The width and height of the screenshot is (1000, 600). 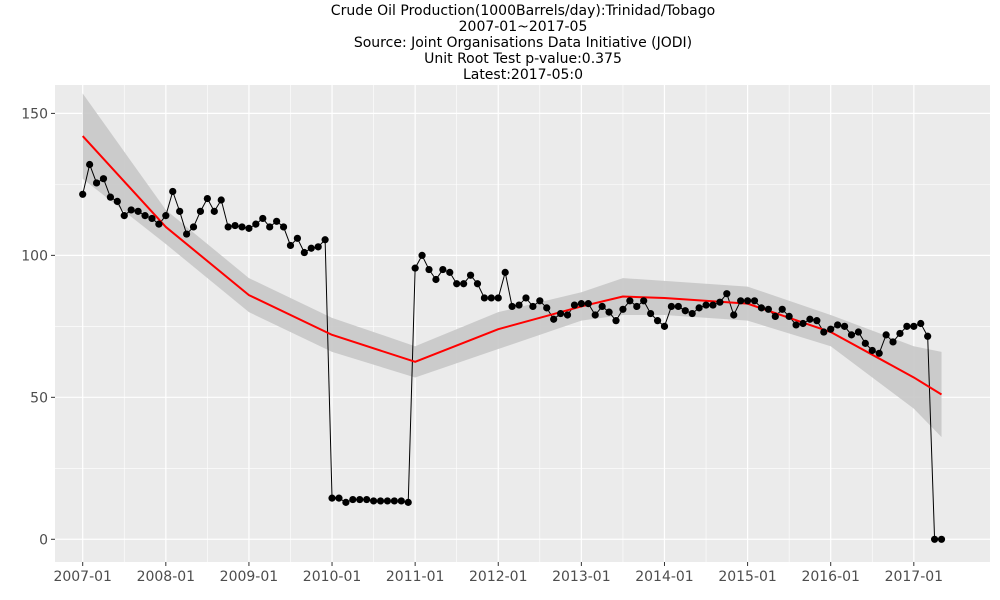 I want to click on y-tick-label: 0, so click(x=43, y=540).